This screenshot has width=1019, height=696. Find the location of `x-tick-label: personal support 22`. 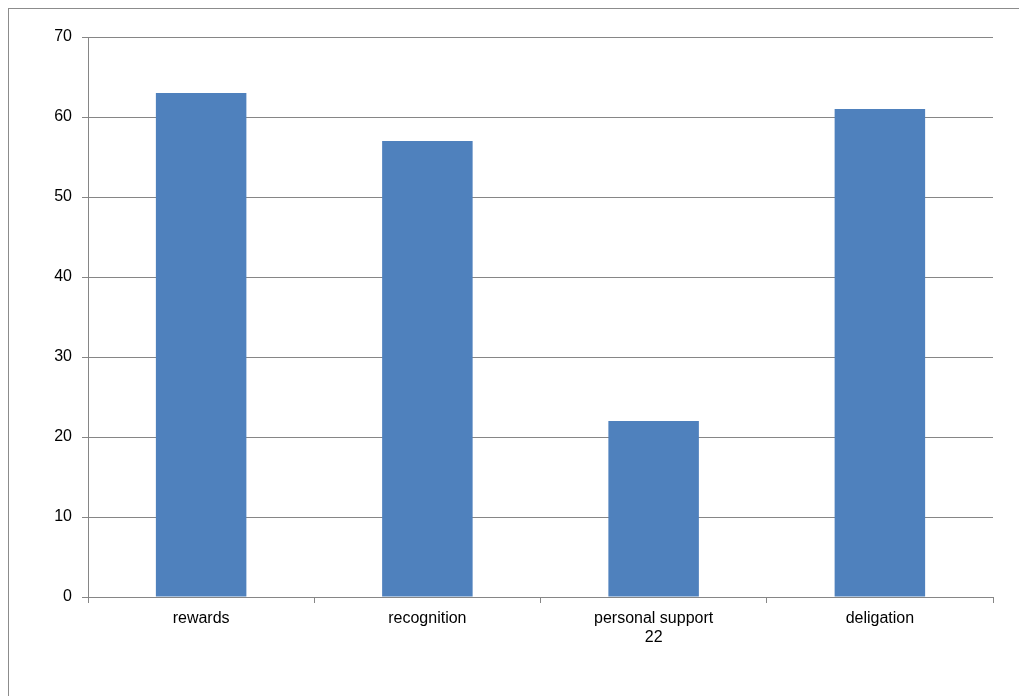

x-tick-label: personal support 22 is located at coordinates (654, 627).